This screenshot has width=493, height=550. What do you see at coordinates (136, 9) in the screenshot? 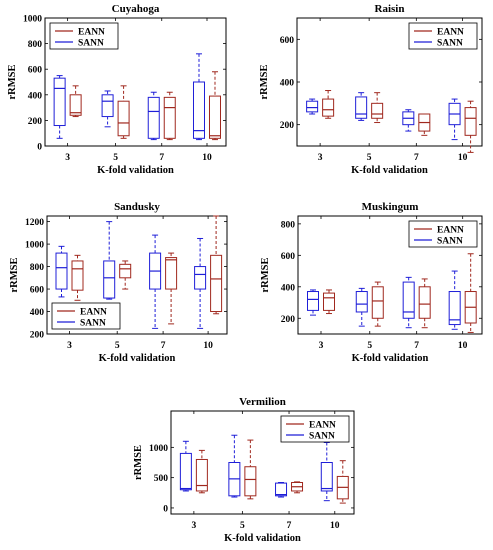
I see `chart-title: Cuyahoga` at bounding box center [136, 9].